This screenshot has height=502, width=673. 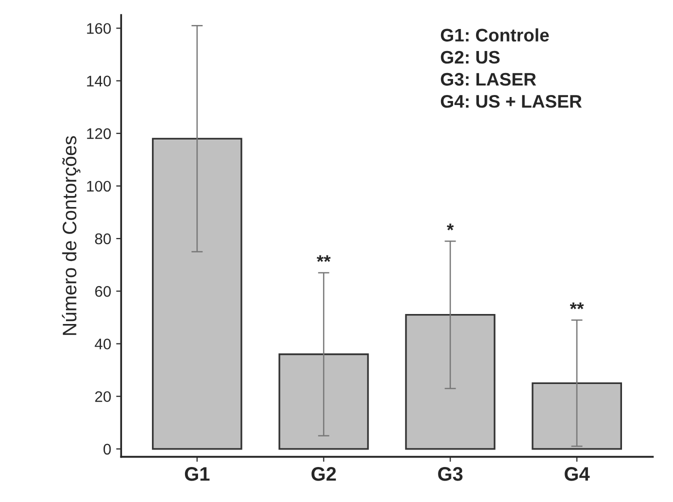 I want to click on annotation: *, so click(x=450, y=227).